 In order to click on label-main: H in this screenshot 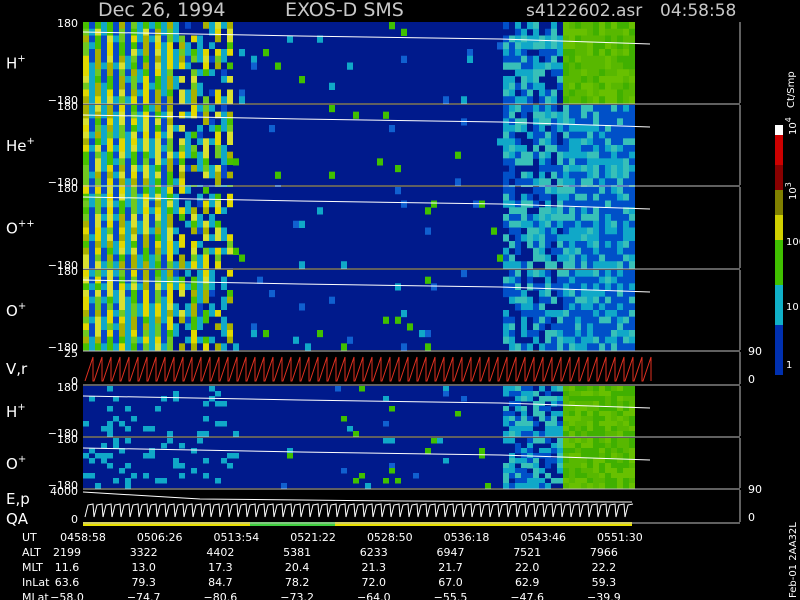, I will do `click(11, 64)`.